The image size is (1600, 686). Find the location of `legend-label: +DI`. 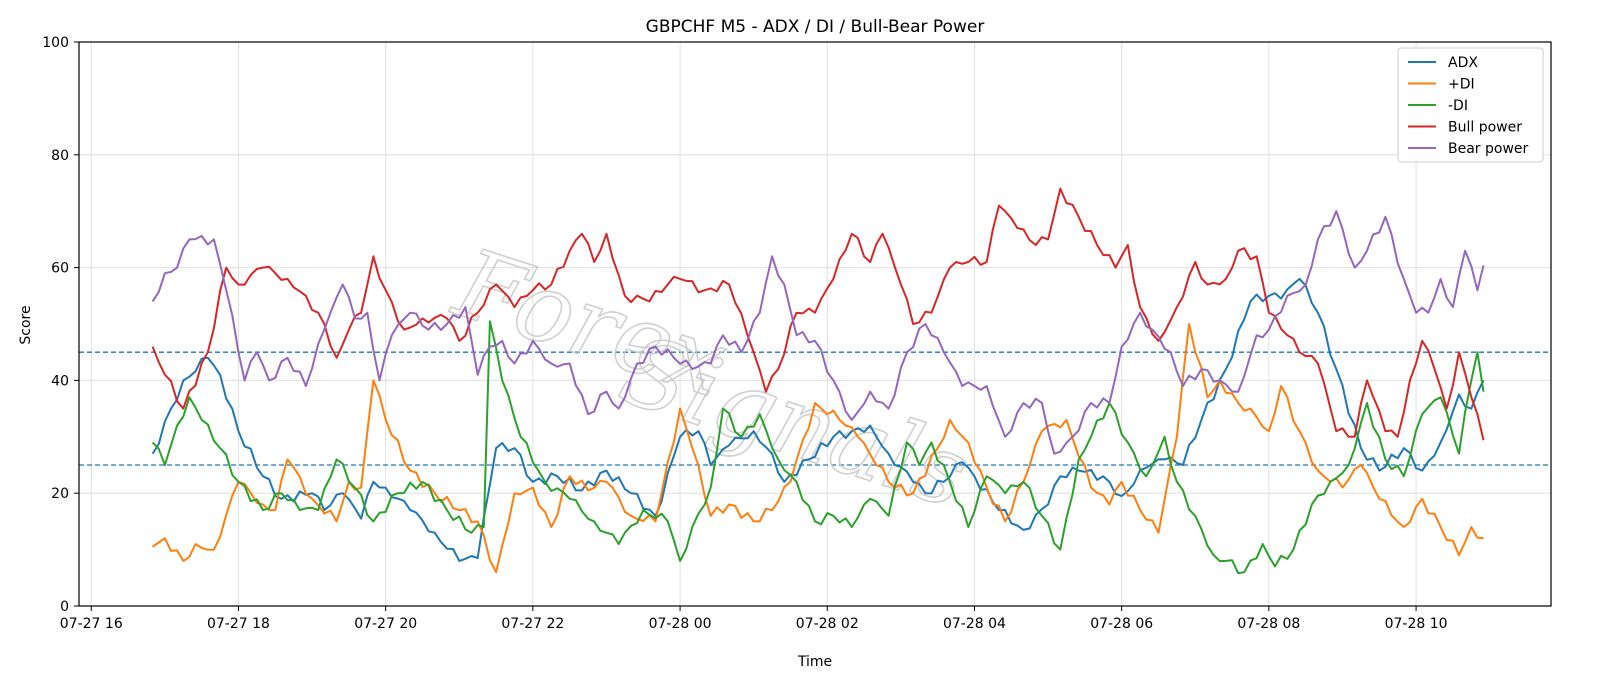

legend-label: +DI is located at coordinates (1461, 85).